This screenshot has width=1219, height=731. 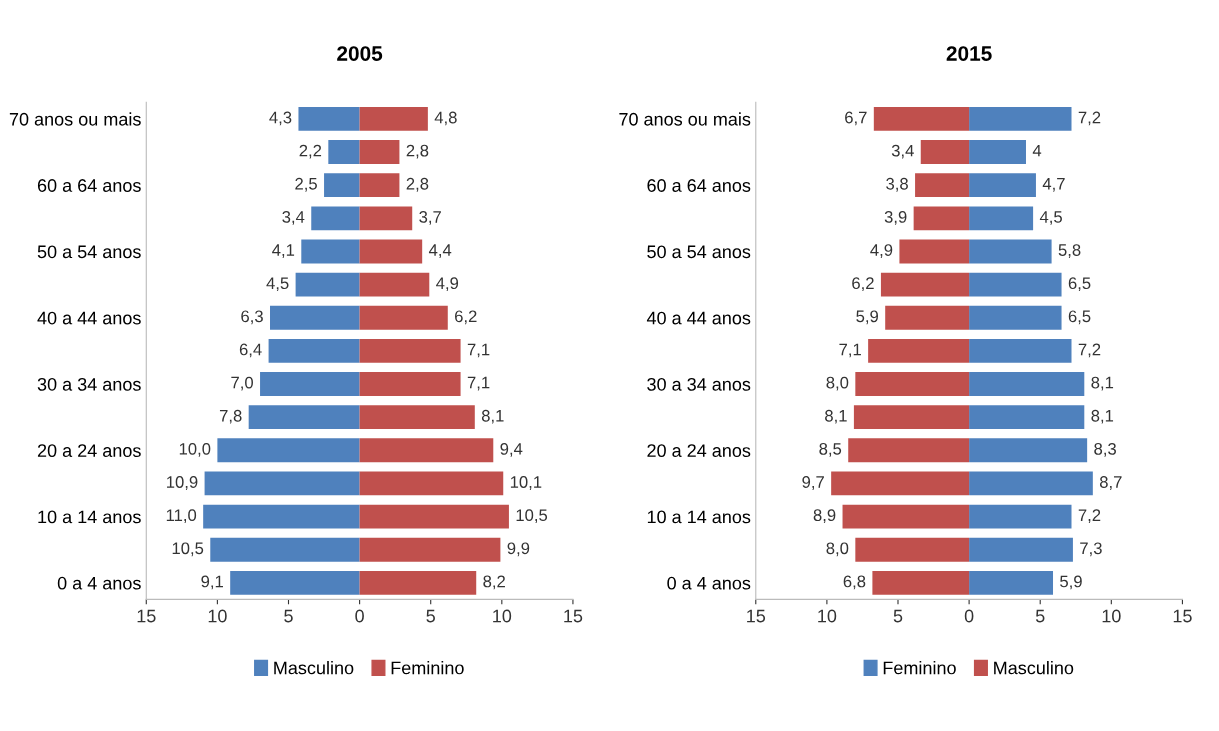 What do you see at coordinates (427, 668) in the screenshot?
I see `legend-label: Feminino` at bounding box center [427, 668].